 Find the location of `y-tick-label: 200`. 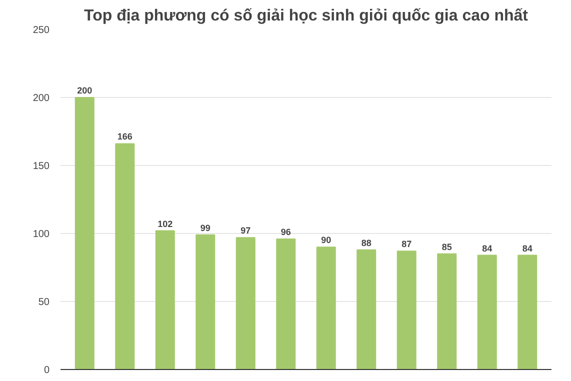

y-tick-label: 200 is located at coordinates (41, 98).